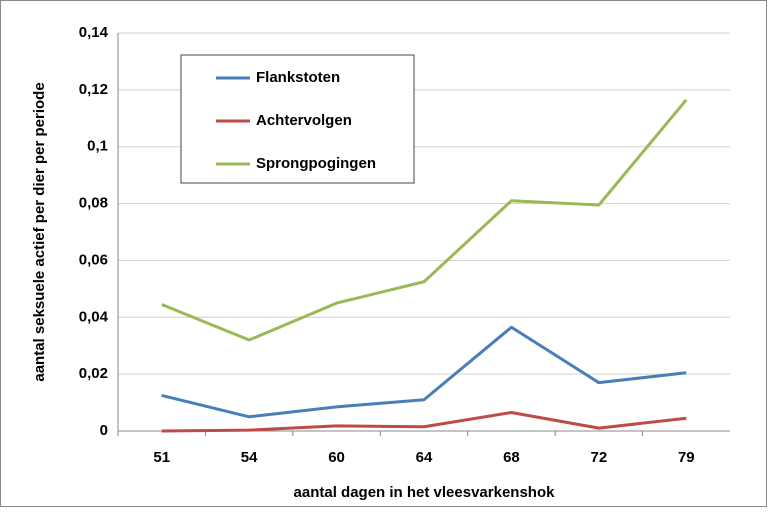  I want to click on legend-label: Achtervolgen, so click(304, 120).